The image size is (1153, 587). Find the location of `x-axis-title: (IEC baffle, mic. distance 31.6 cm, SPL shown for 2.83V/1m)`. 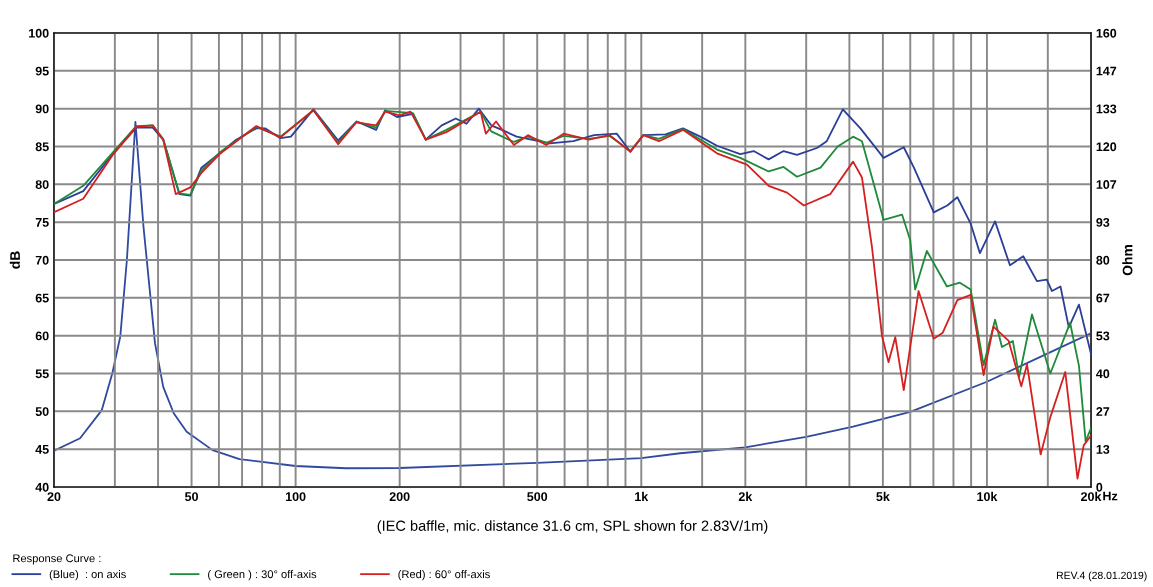

x-axis-title: (IEC baffle, mic. distance 31.6 cm, SPL shown for 2.83V/1m) is located at coordinates (572, 527).